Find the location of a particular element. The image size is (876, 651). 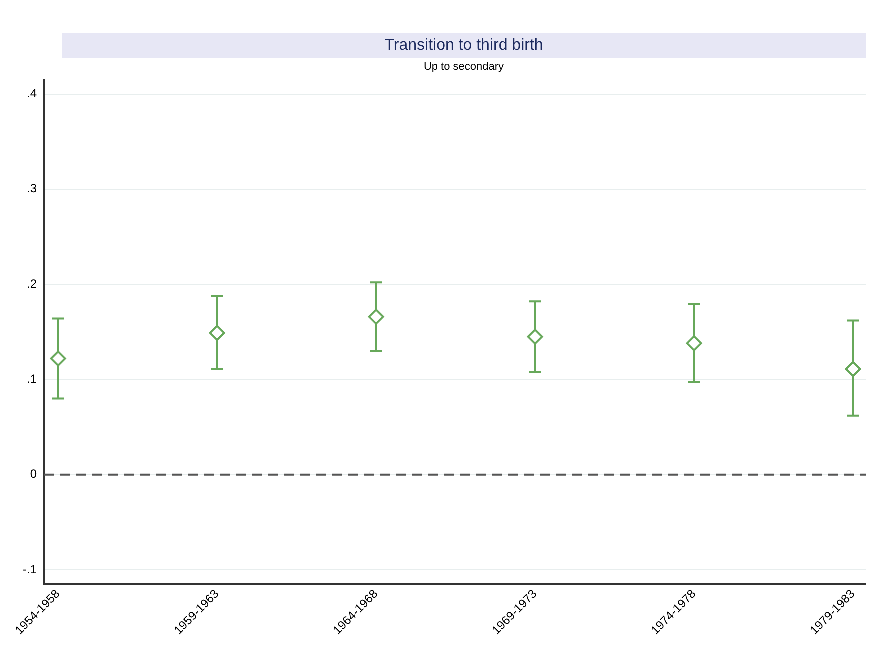

y-tick-label: .4 is located at coordinates (32, 93).